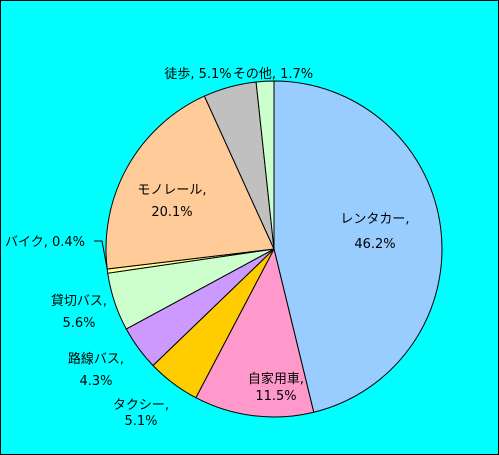 Image resolution: width=499 pixels, height=455 pixels. Describe the element at coordinates (96, 370) in the screenshot. I see `slice-label: 路線バス, 4.3%` at that location.